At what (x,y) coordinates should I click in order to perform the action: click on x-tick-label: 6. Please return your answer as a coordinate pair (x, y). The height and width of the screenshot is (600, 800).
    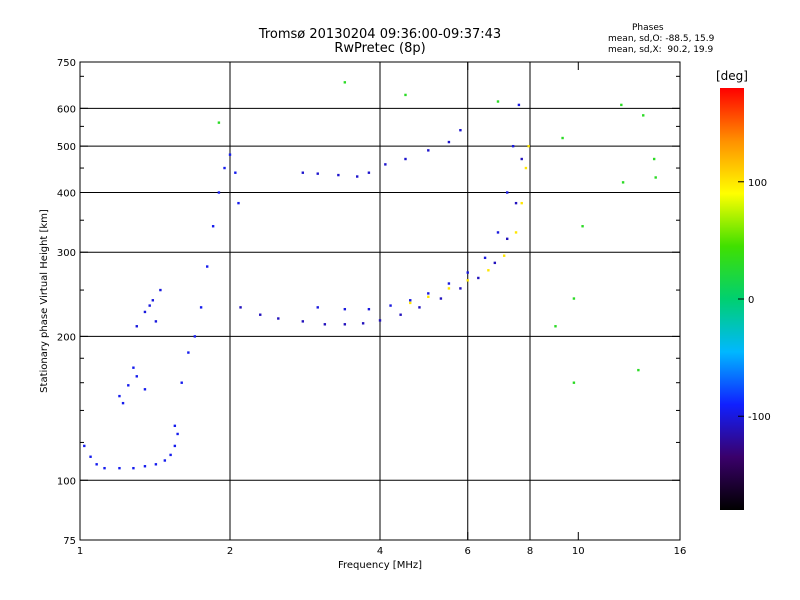
    Looking at the image, I should click on (468, 551).